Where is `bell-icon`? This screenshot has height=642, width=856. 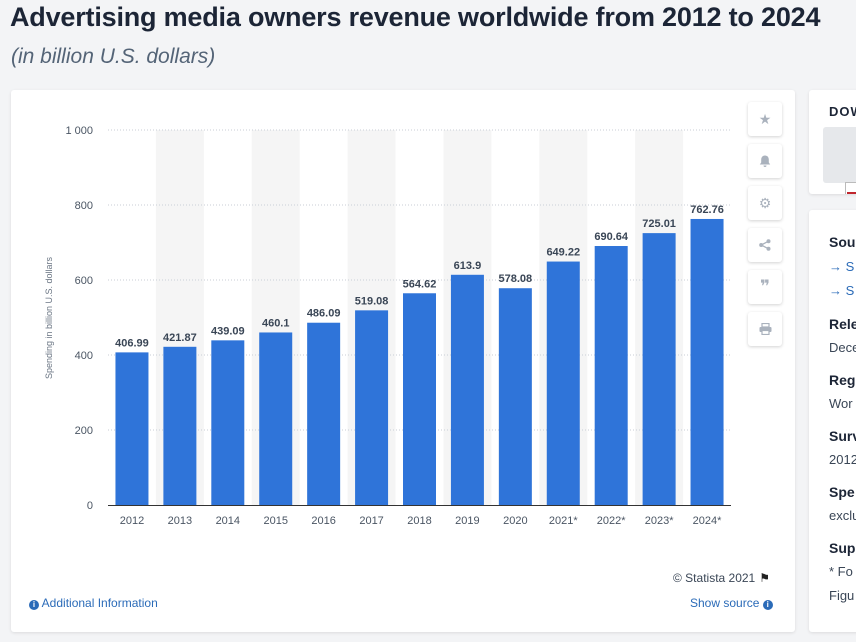 bell-icon is located at coordinates (765, 161).